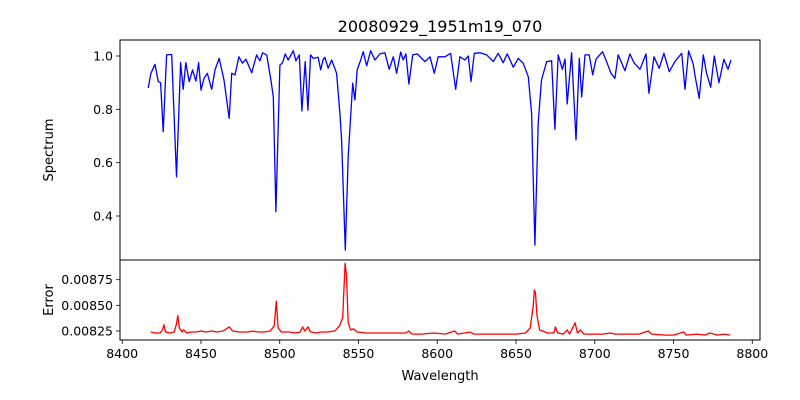 This screenshot has height=400, width=800. What do you see at coordinates (122, 353) in the screenshot?
I see `xtick-label: 8400` at bounding box center [122, 353].